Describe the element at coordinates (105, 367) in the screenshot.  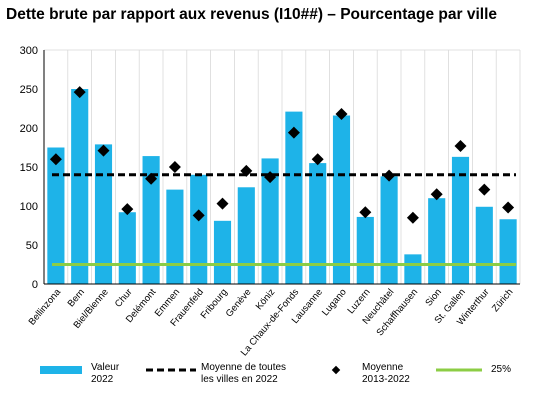
I see `legend-valeur-line1: Valeur` at that location.